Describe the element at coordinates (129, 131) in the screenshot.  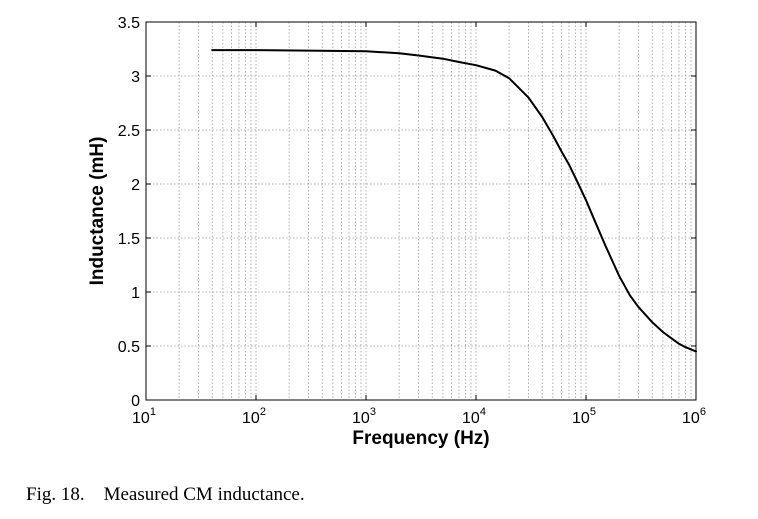
I see `y-tick-label: 2.5` at that location.